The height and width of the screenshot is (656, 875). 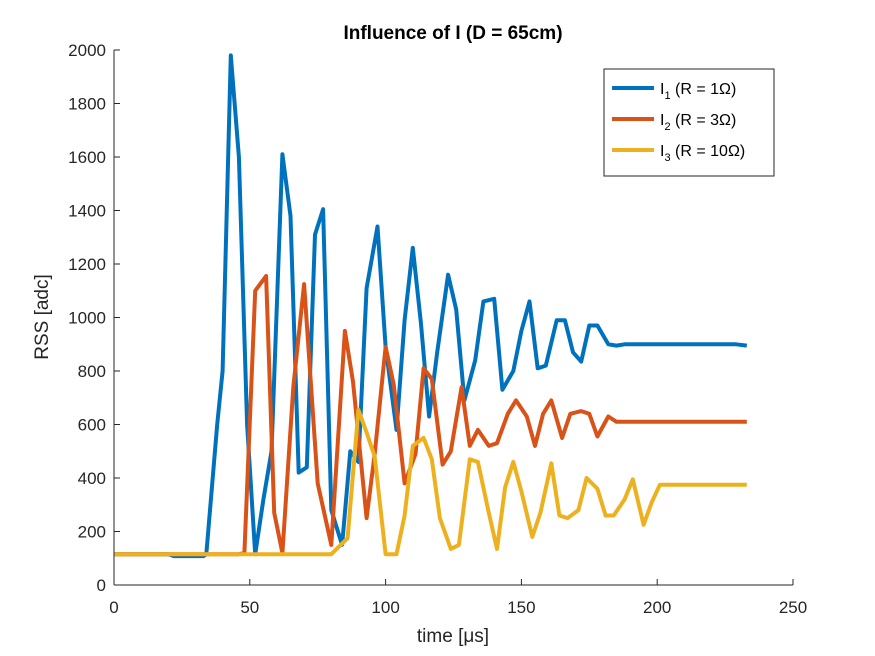 I want to click on x-ticks: 0 50 100 150 200 250, so click(x=458, y=598).